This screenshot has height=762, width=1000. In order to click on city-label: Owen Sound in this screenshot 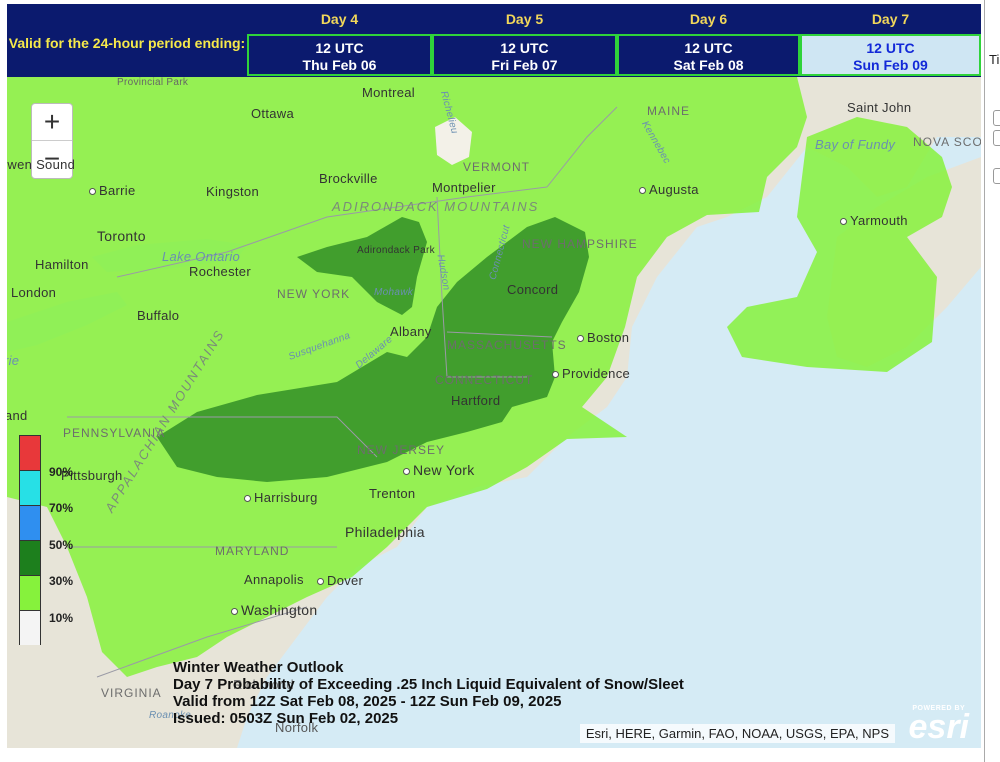, I will do `click(41, 164)`.